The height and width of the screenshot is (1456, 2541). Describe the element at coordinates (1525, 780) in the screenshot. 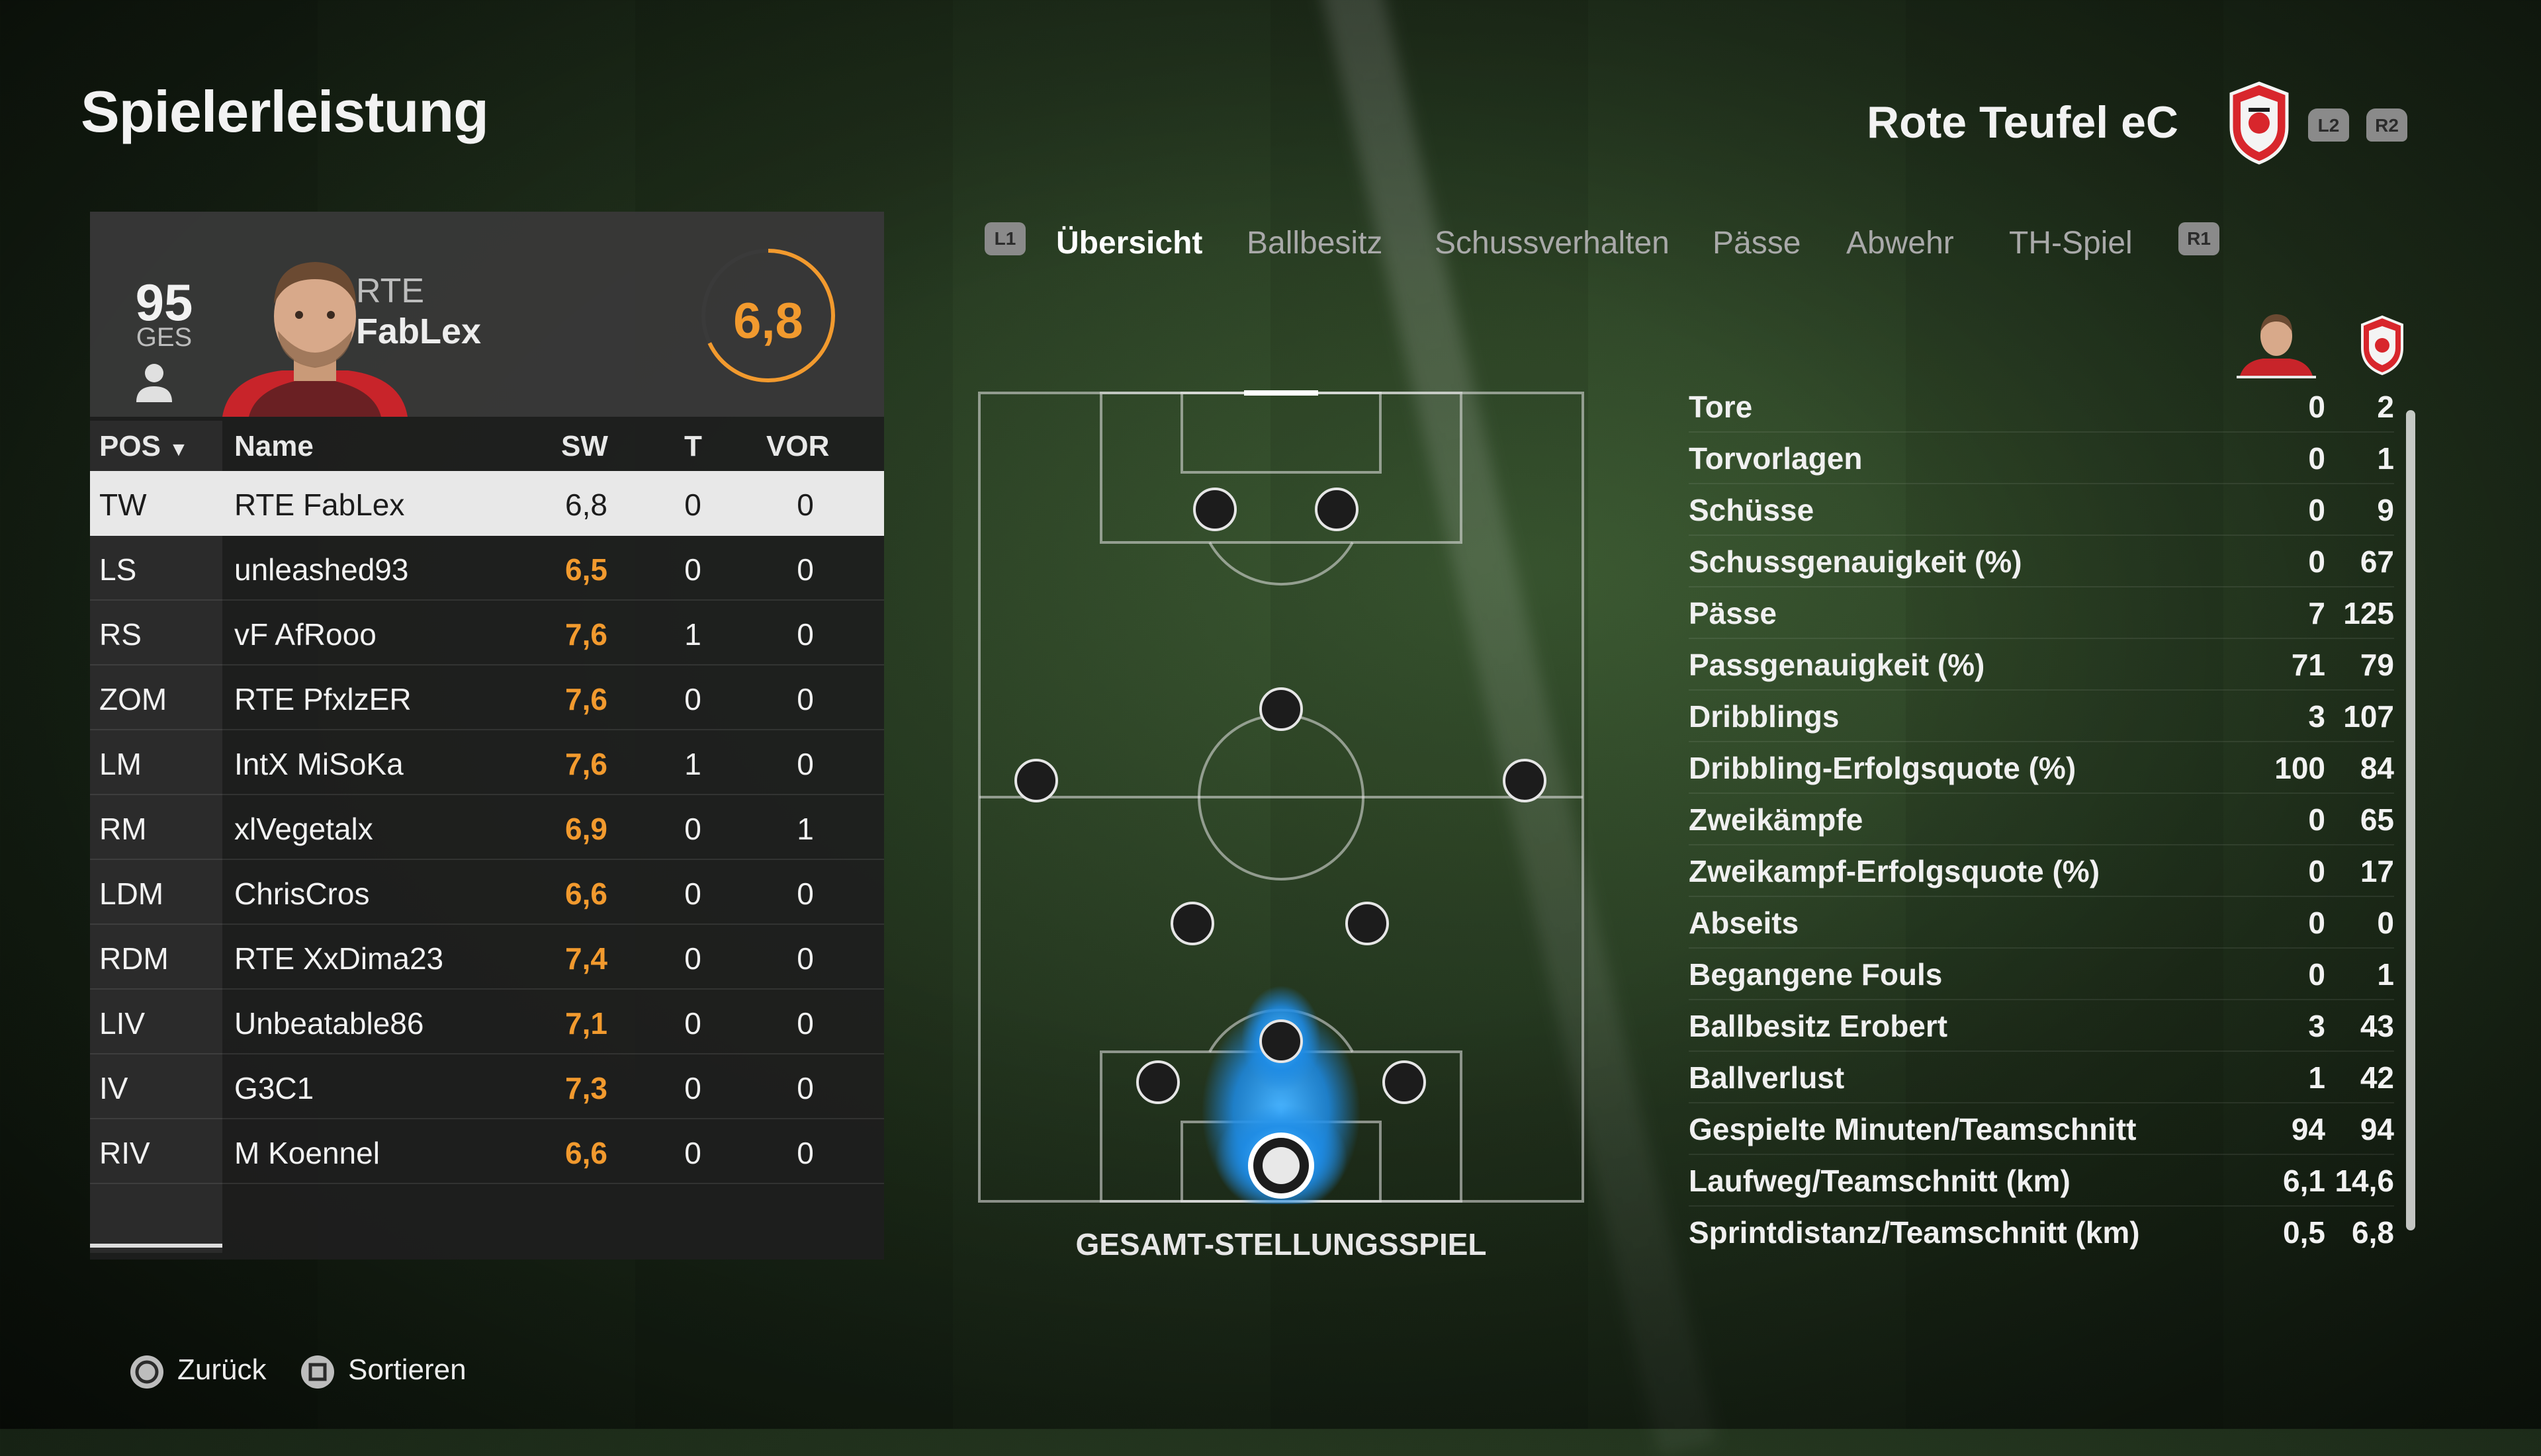

I see `marker-rm` at that location.